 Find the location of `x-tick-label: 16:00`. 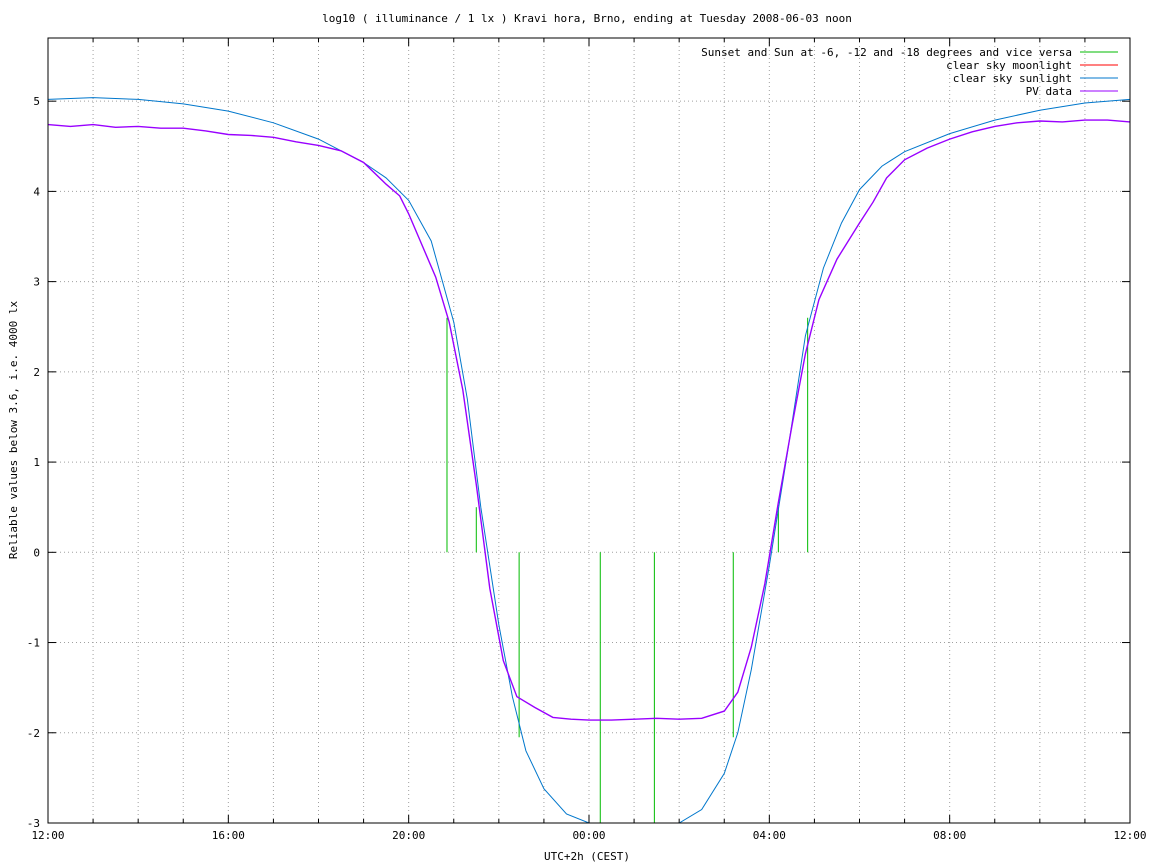

x-tick-label: 16:00 is located at coordinates (228, 835).